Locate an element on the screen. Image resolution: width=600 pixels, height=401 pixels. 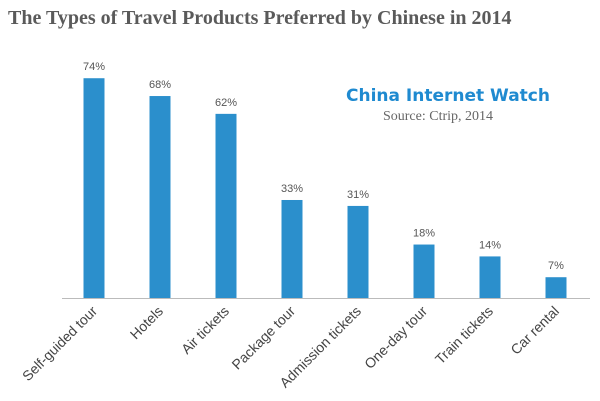
watermark: China Internet Watch is located at coordinates (448, 96).